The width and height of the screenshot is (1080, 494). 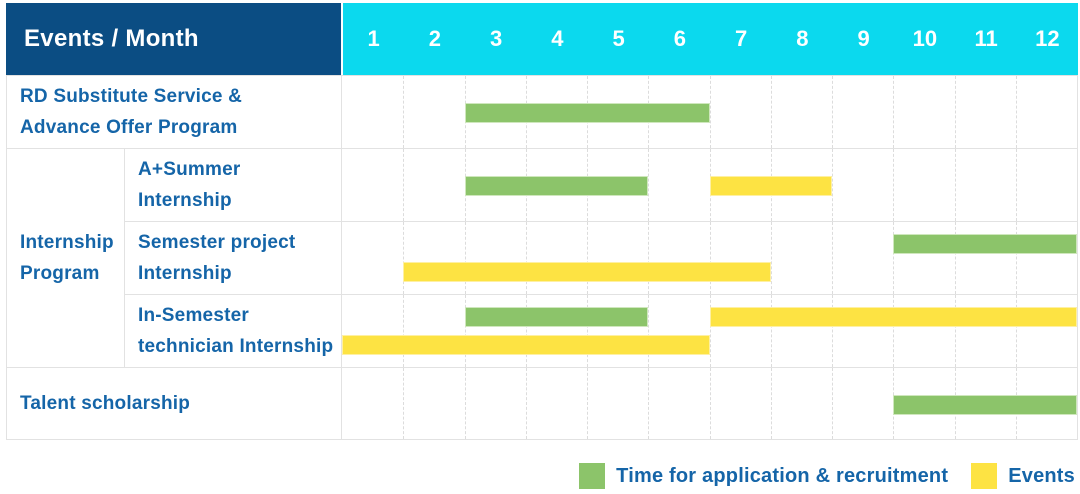 What do you see at coordinates (232, 184) in the screenshot?
I see `row-label-1: A+Summer Internship` at bounding box center [232, 184].